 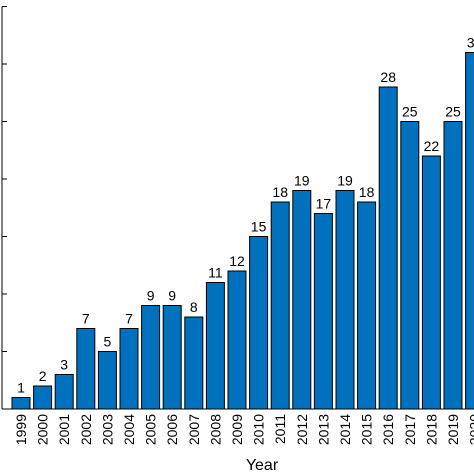 What do you see at coordinates (237, 261) in the screenshot?
I see `value-label: 12` at bounding box center [237, 261].